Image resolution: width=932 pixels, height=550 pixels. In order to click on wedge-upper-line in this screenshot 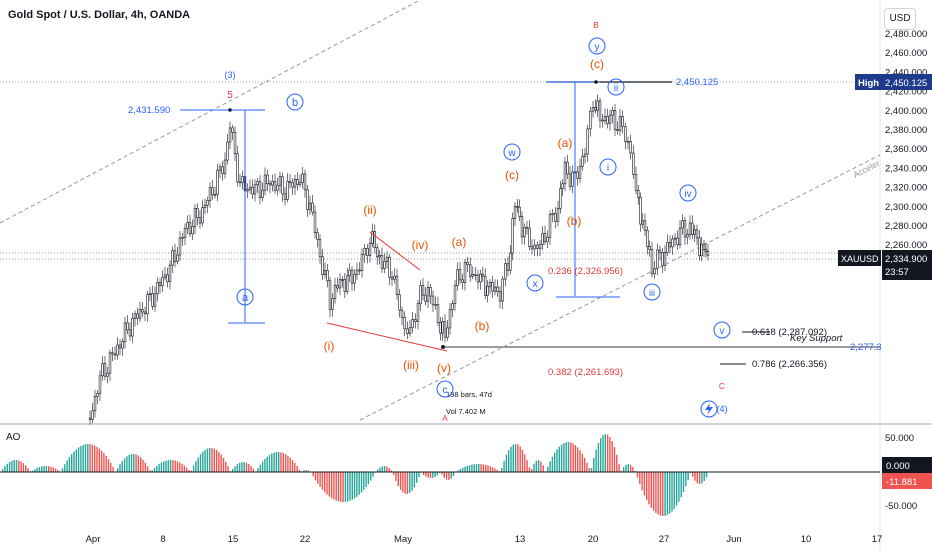, I will do `click(395, 251)`.